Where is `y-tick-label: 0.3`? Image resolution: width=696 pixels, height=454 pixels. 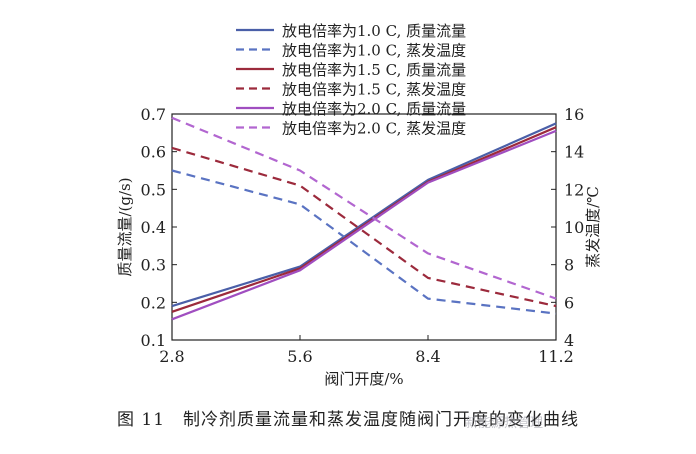
y-tick-label: 0.3 is located at coordinates (153, 265).